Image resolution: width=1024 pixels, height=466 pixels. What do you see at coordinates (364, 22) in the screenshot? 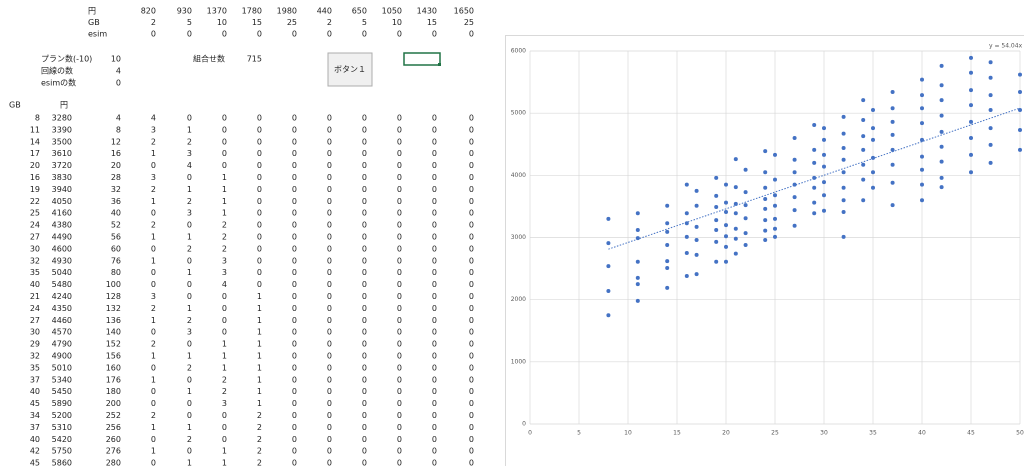
I see `cell: 5` at bounding box center [364, 22].